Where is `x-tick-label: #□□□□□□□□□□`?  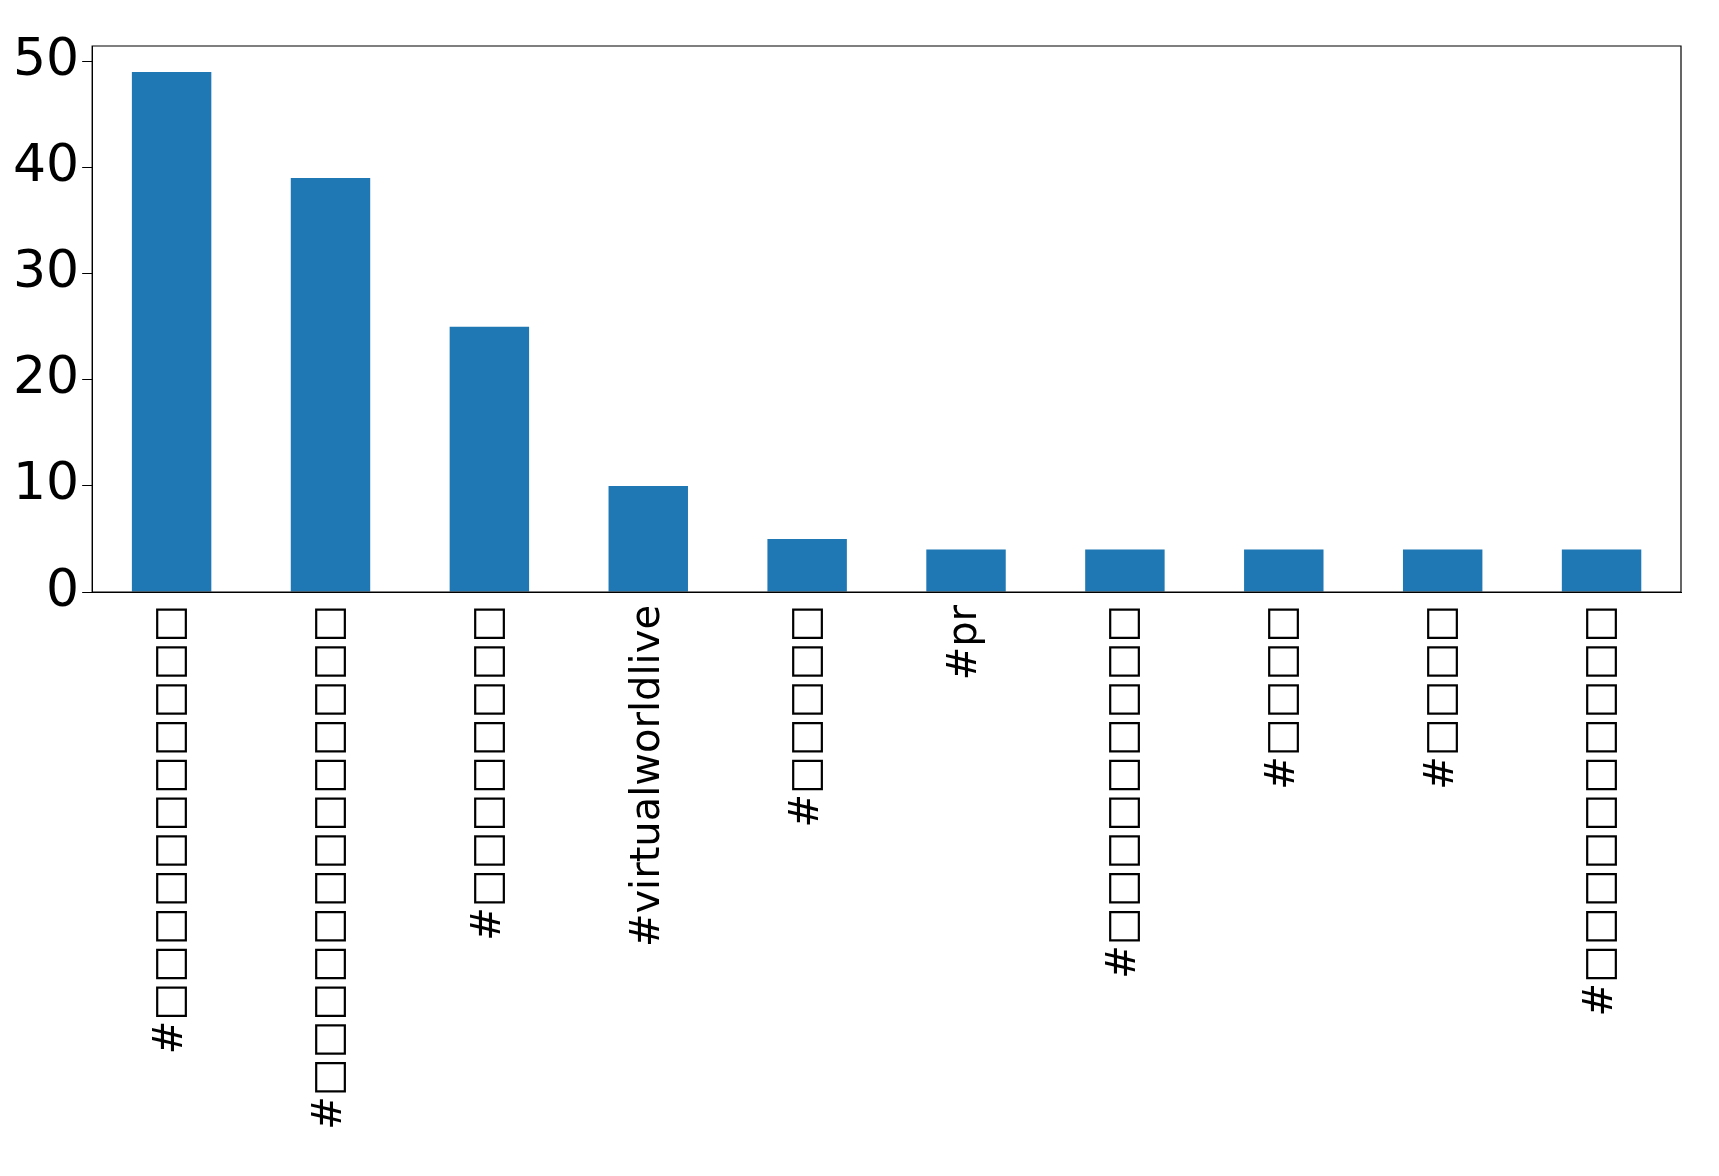 x-tick-label: #□□□□□□□□□□ is located at coordinates (1597, 811).